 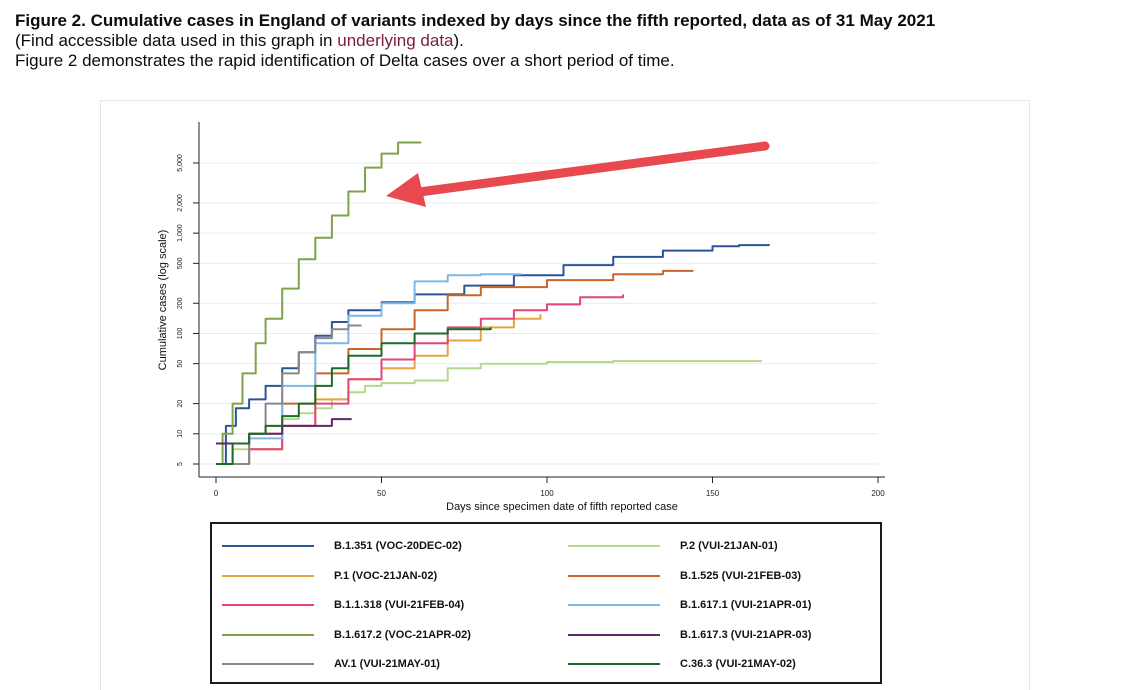 I want to click on y-tick-label: 100, so click(x=180, y=334).